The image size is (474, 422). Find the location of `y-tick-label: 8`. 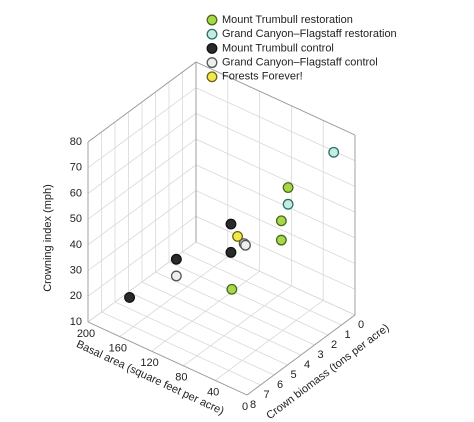

y-tick-label: 8 is located at coordinates (253, 405).